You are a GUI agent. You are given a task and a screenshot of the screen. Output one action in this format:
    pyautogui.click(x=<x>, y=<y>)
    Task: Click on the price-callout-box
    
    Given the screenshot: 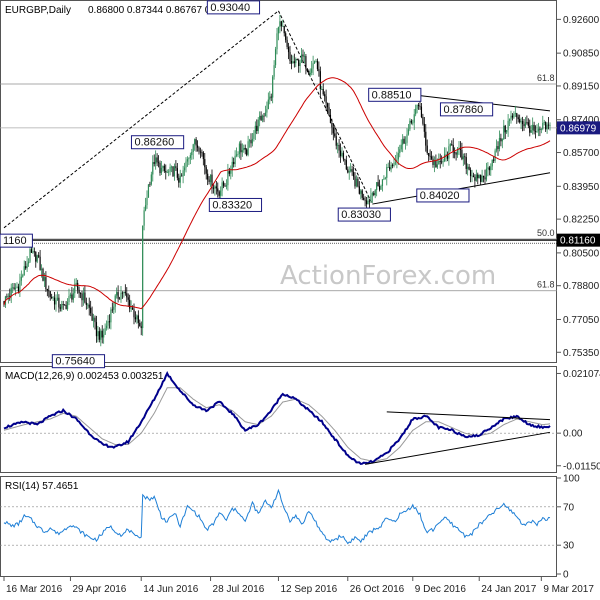 What is the action you would take?
    pyautogui.click(x=235, y=204)
    